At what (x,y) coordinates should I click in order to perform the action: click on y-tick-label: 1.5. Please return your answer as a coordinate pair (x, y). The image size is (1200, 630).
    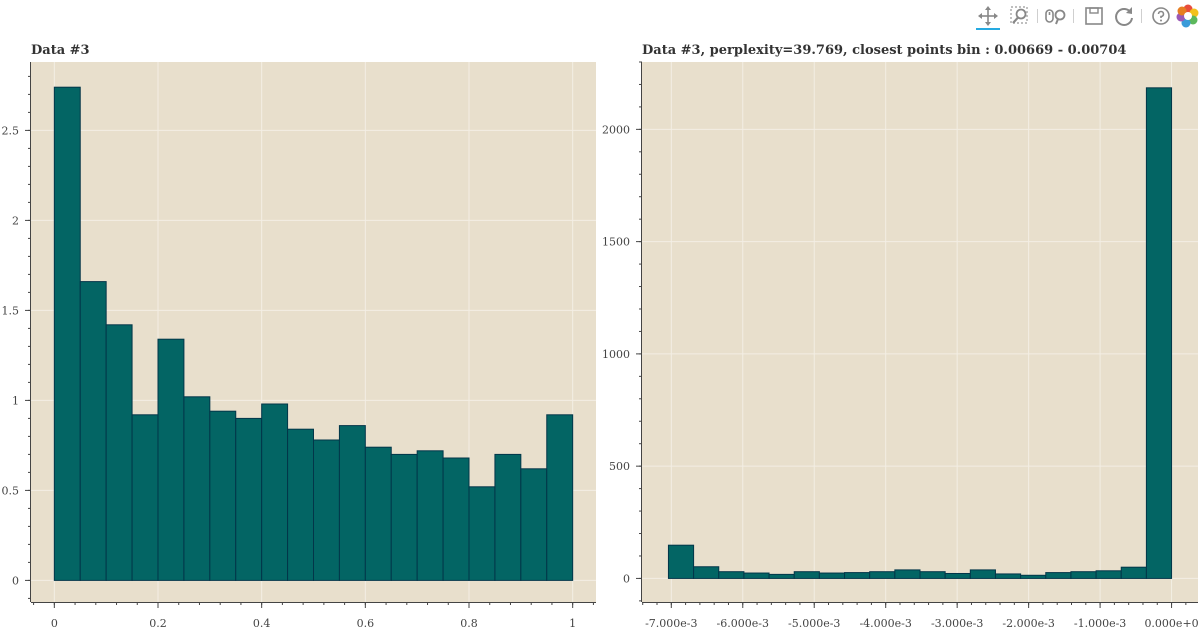
    Looking at the image, I should click on (11, 310).